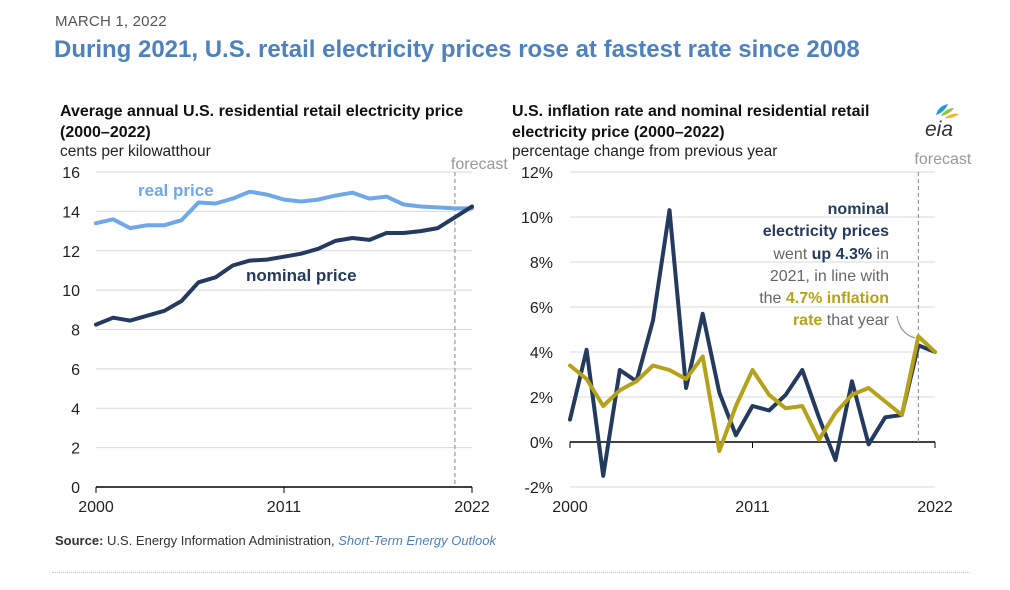 This screenshot has height=590, width=1010. What do you see at coordinates (841, 320) in the screenshot?
I see `annotation-line-6: rate that year` at bounding box center [841, 320].